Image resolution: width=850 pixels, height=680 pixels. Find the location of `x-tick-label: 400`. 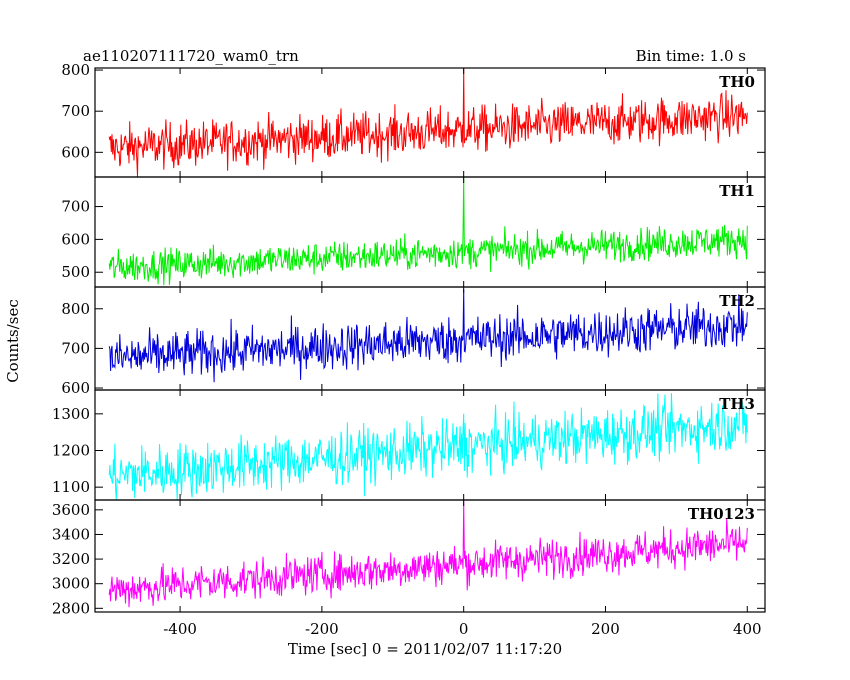

x-tick-label: 400 is located at coordinates (747, 629).